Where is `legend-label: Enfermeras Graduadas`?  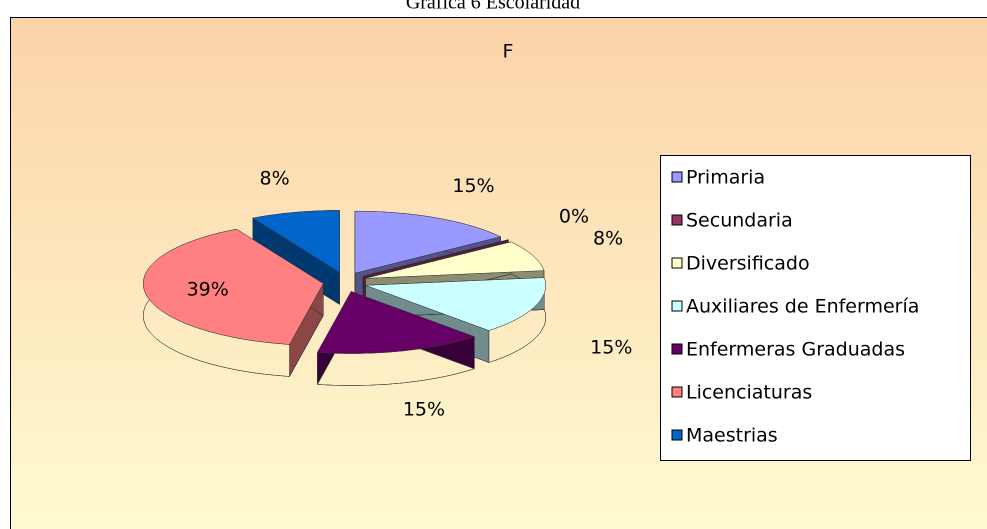 legend-label: Enfermeras Graduadas is located at coordinates (795, 350).